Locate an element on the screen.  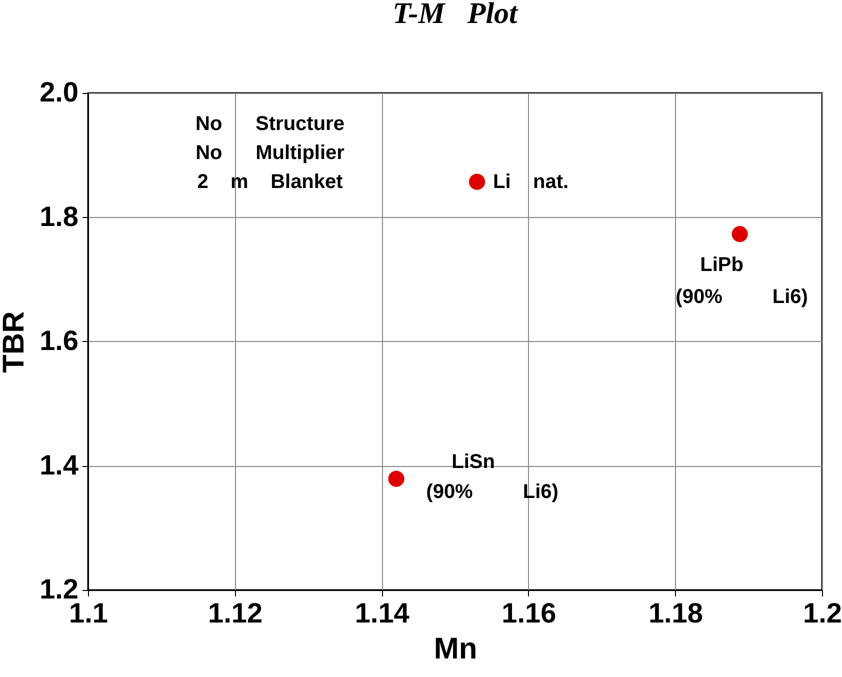
annotation: 2 m Blanket is located at coordinates (270, 182).